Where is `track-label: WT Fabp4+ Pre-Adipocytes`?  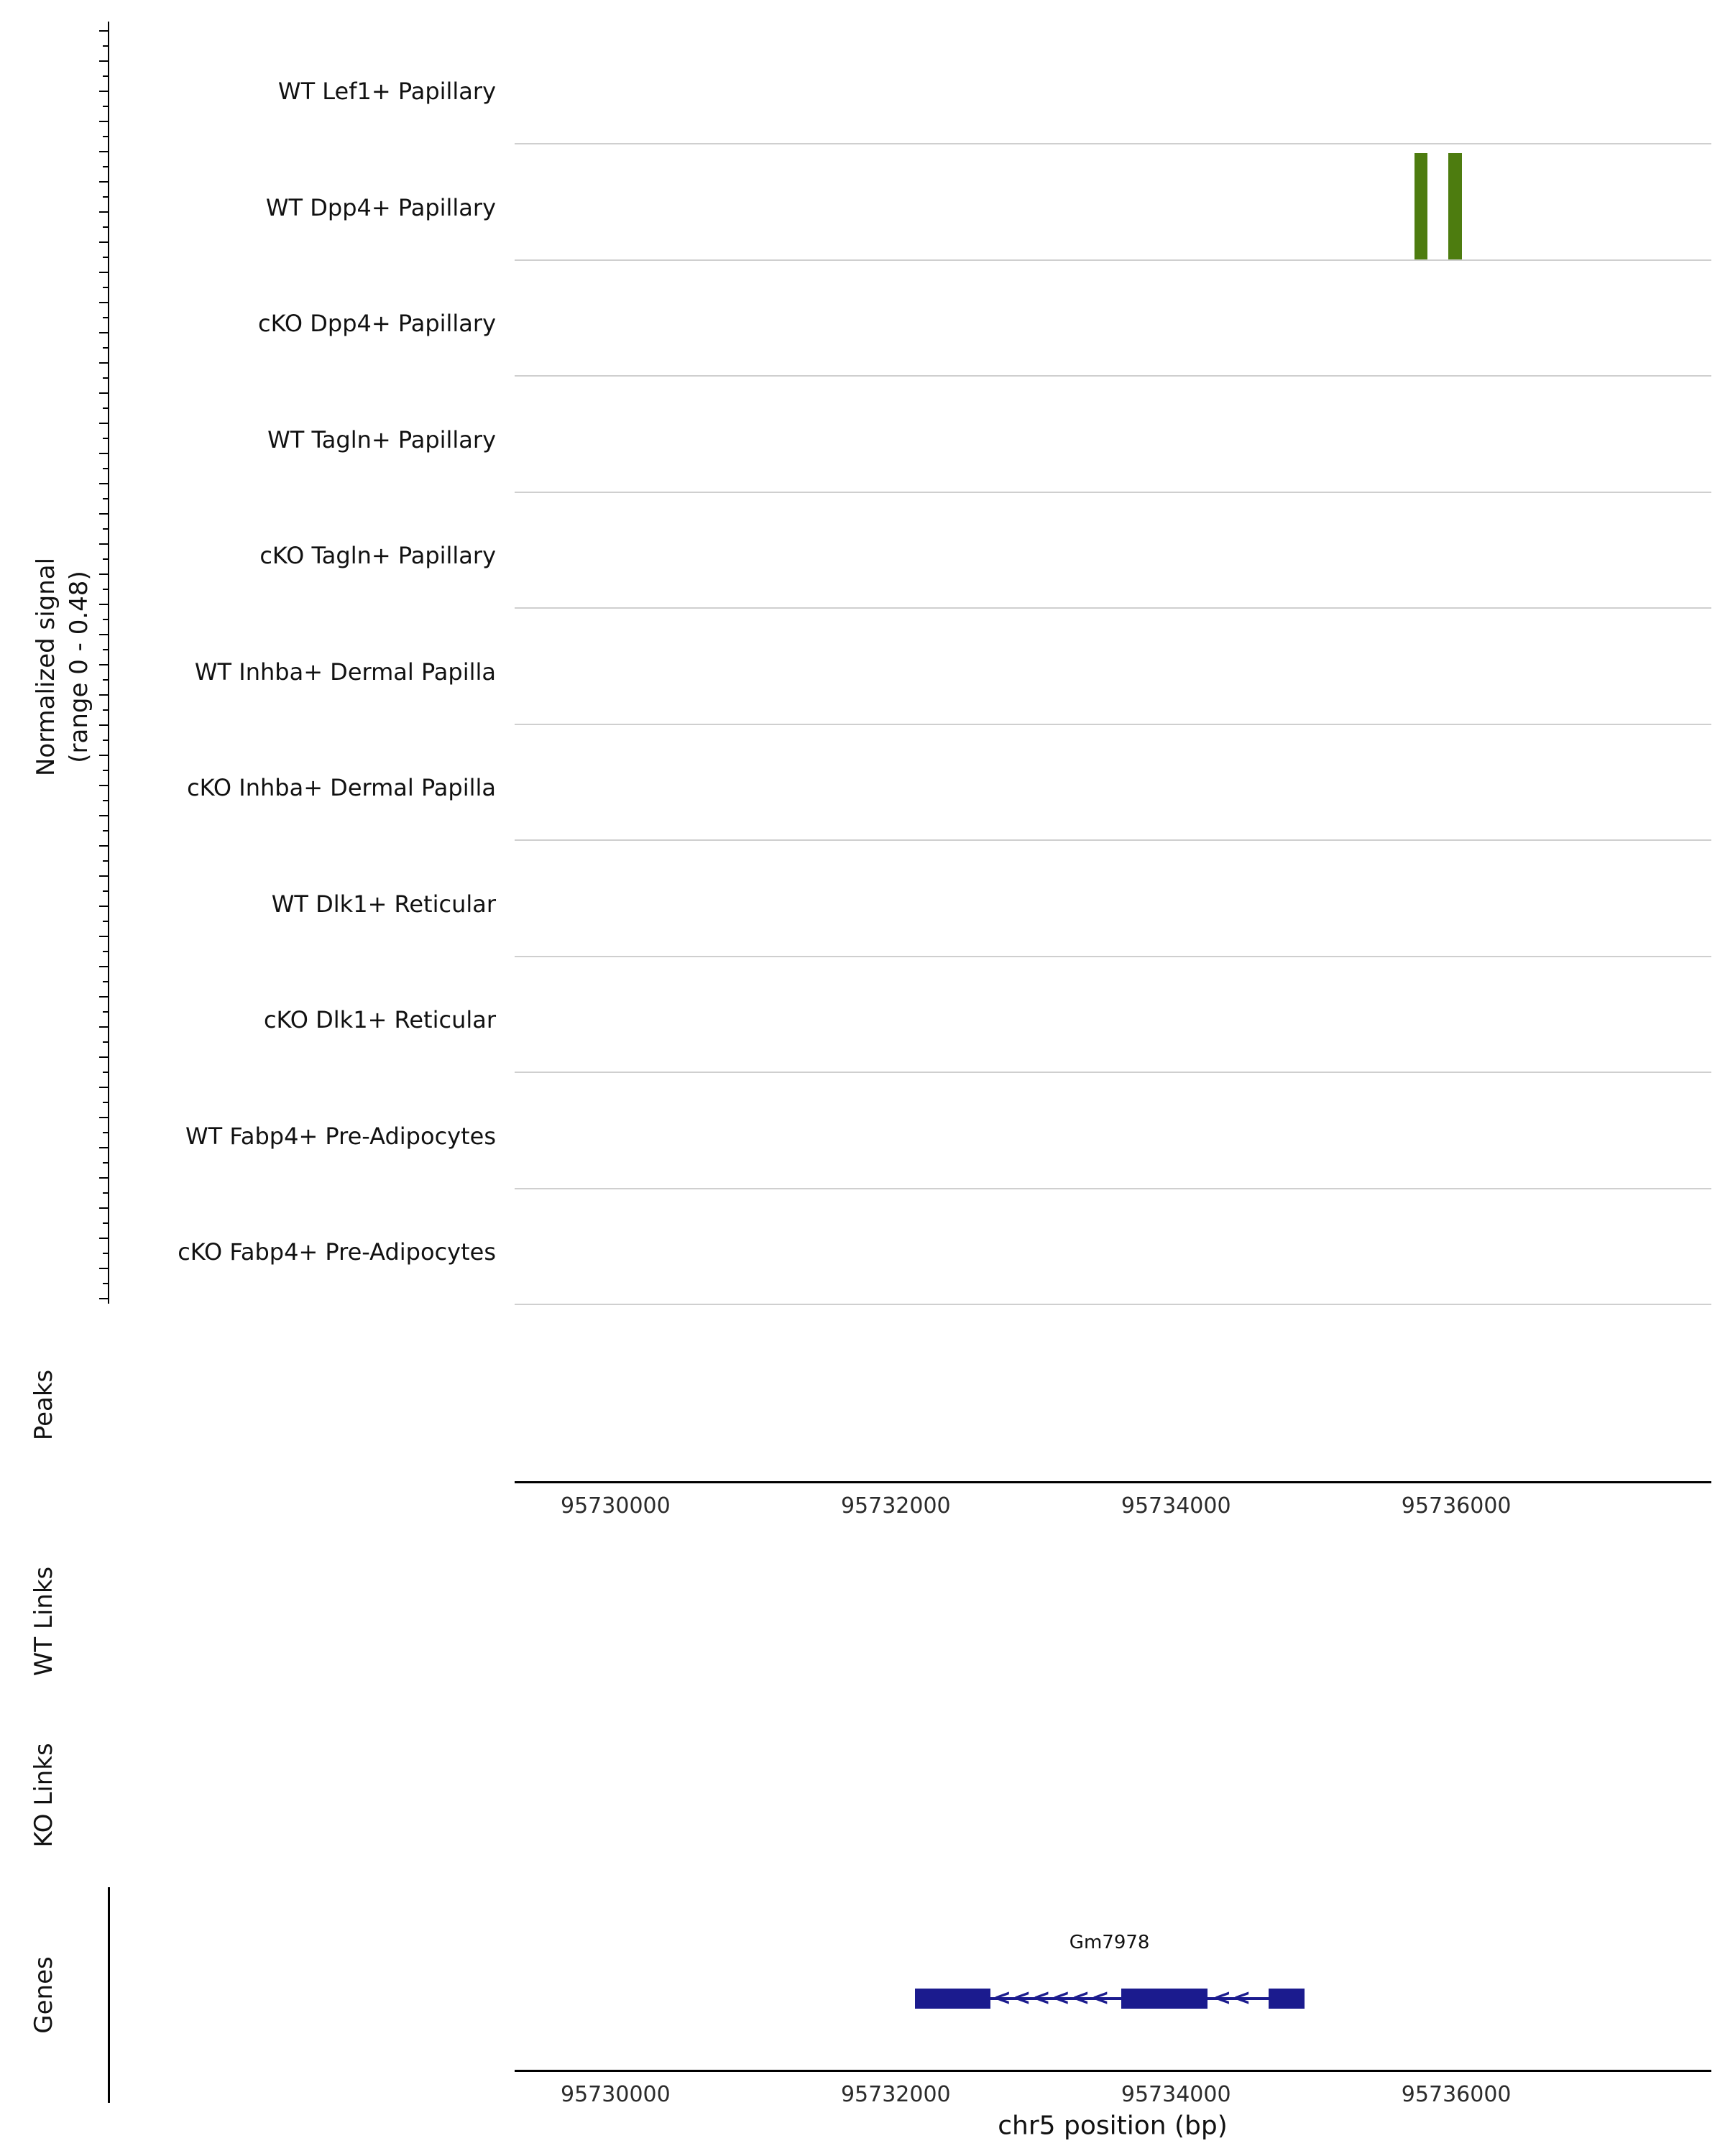
track-label: WT Fabp4+ Pre-Adipocytes is located at coordinates (340, 1136).